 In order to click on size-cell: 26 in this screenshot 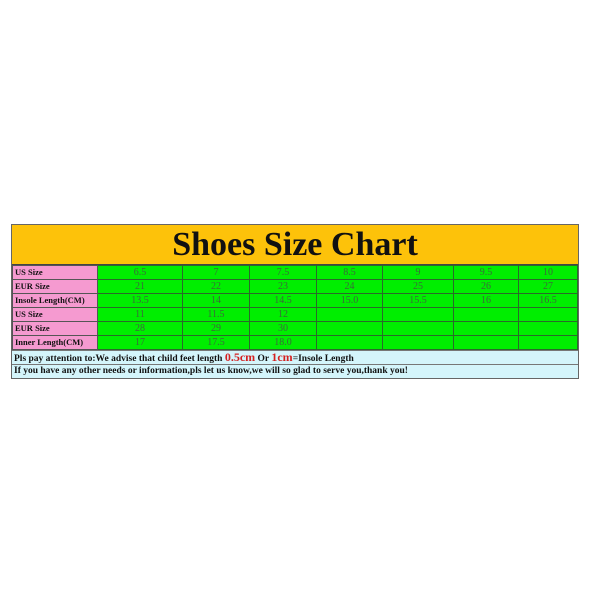, I will do `click(486, 286)`.